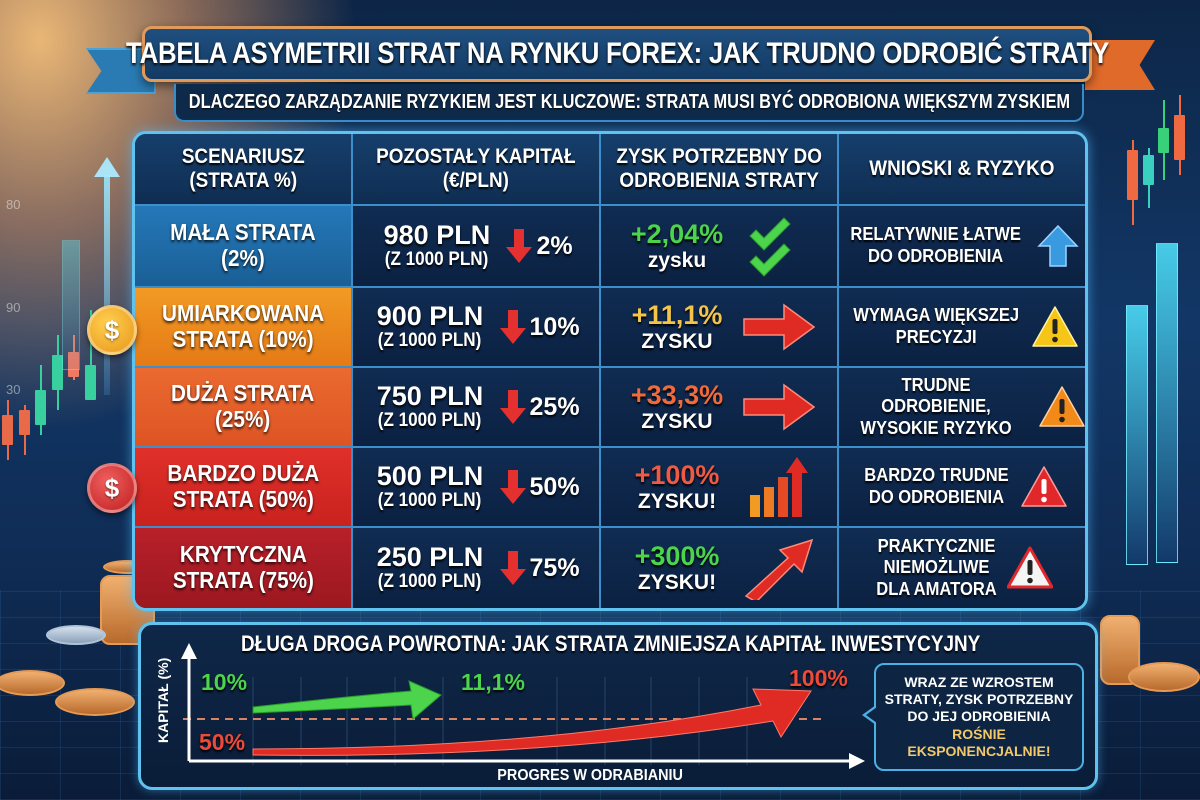 The width and height of the screenshot is (1200, 800). I want to click on conclusion-cell: BARDZO TRUDNE DO ODROBIENIA, so click(962, 487).